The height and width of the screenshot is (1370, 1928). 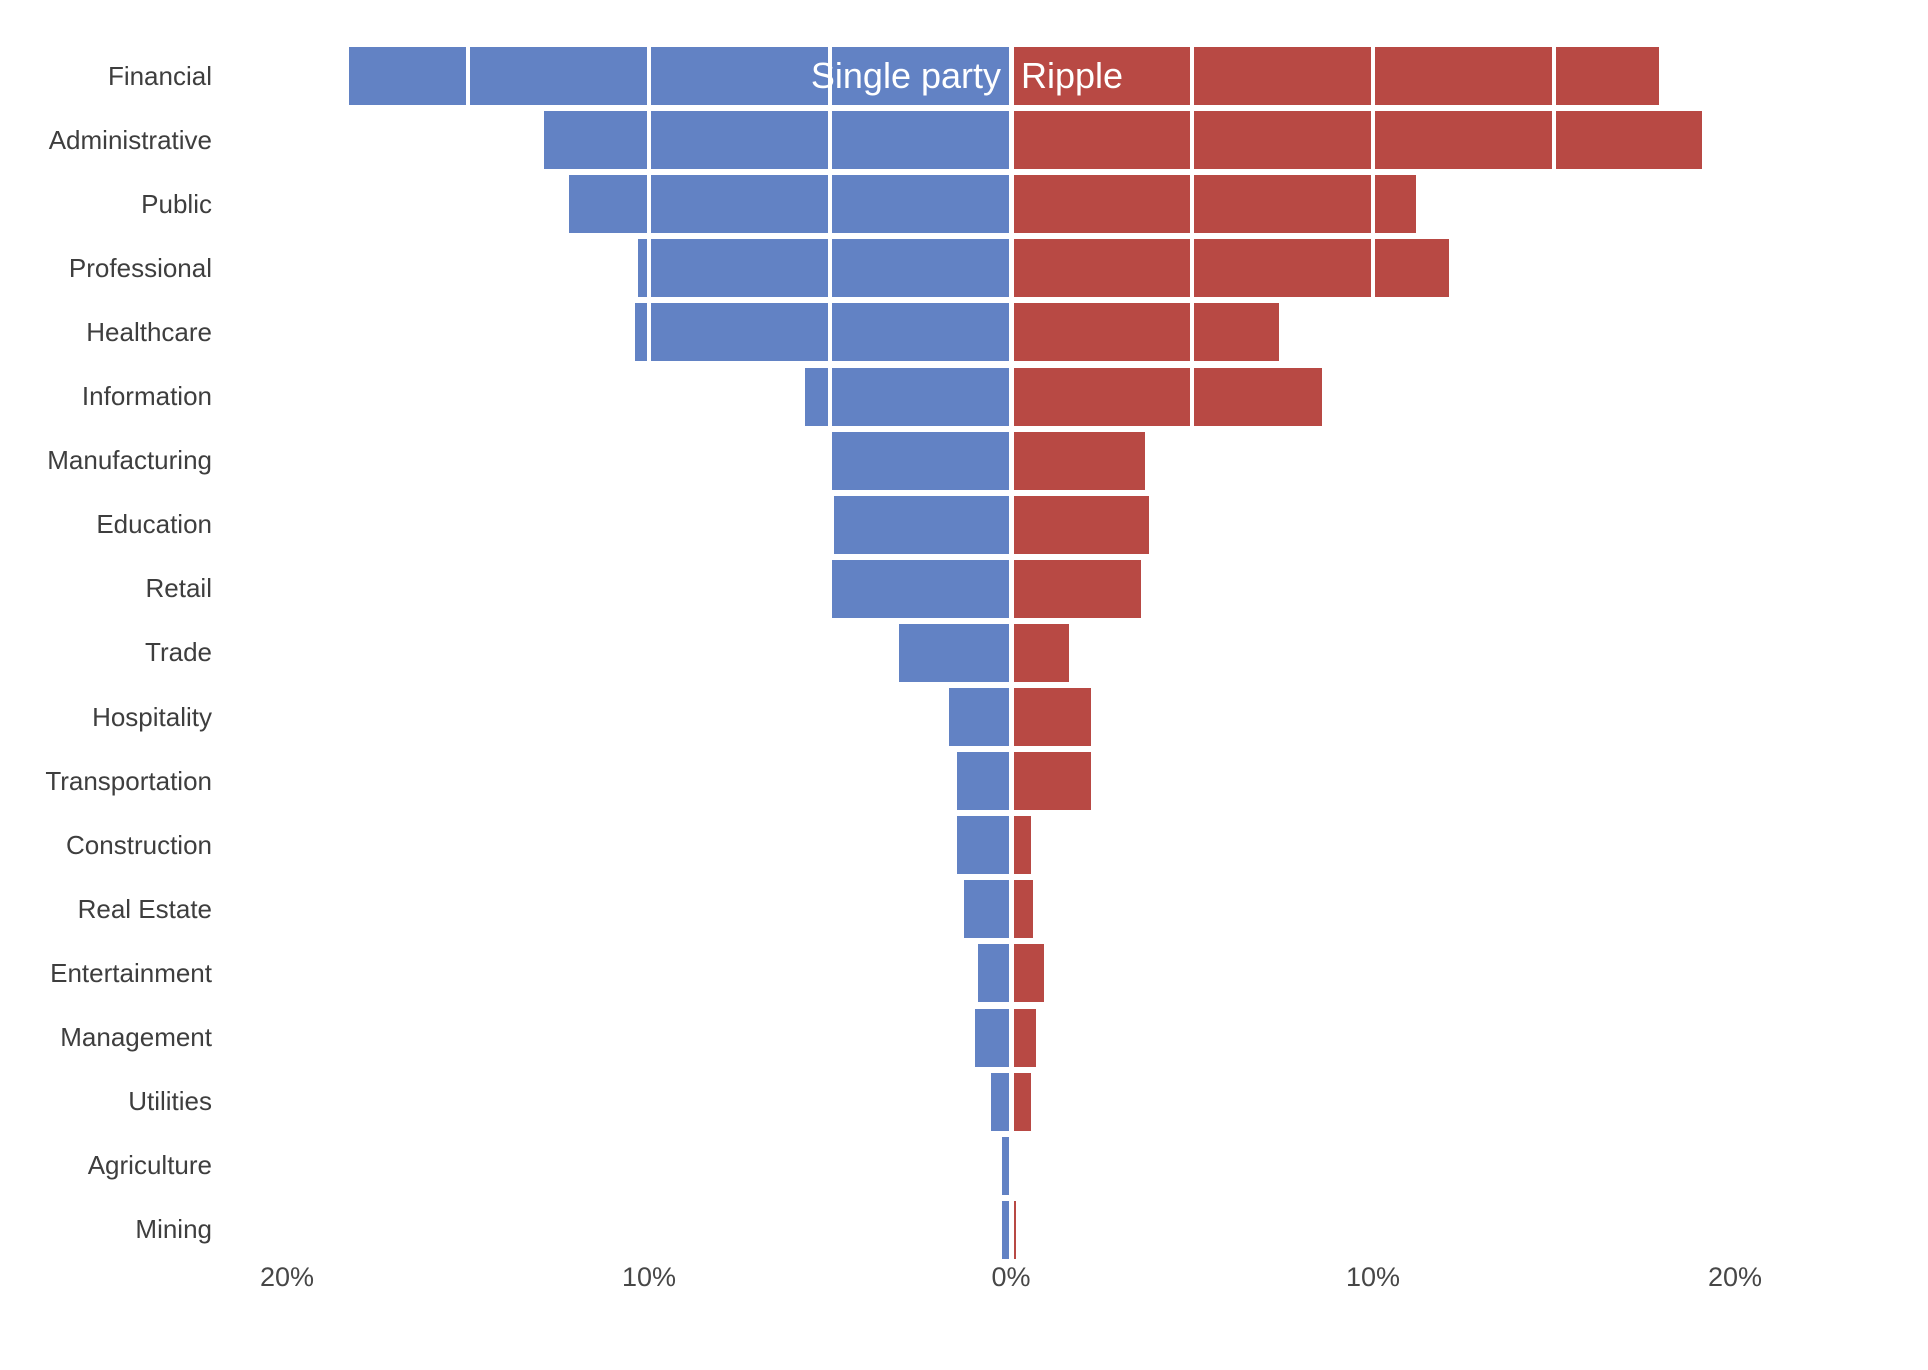 I want to click on zero-line, so click(x=1011, y=650).